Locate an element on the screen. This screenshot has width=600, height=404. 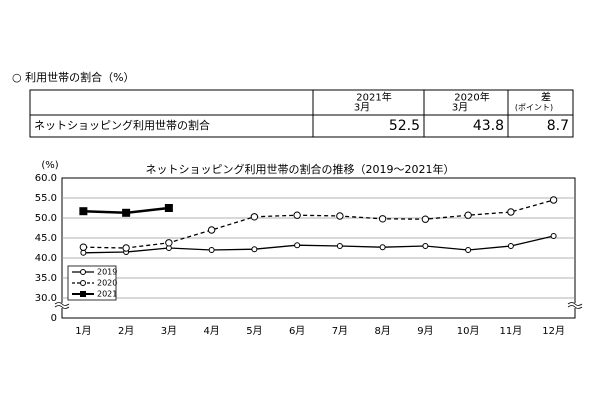
header-cell: (ポイント) is located at coordinates (534, 107).